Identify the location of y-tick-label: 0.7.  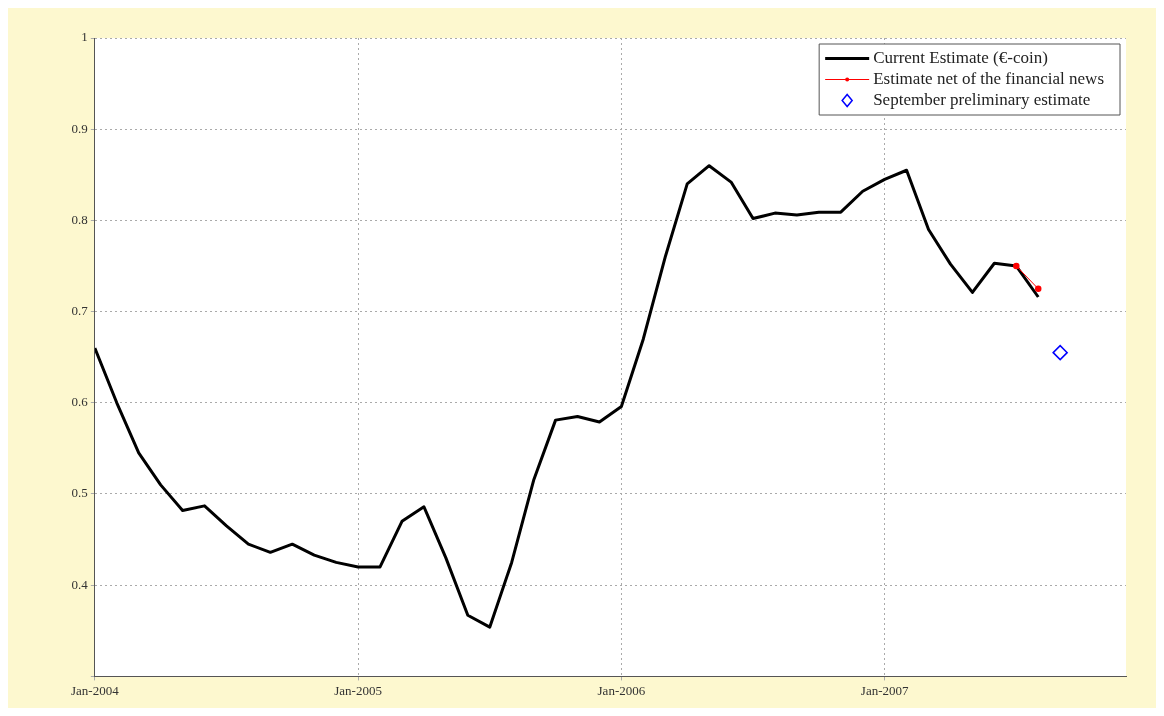
(80, 311).